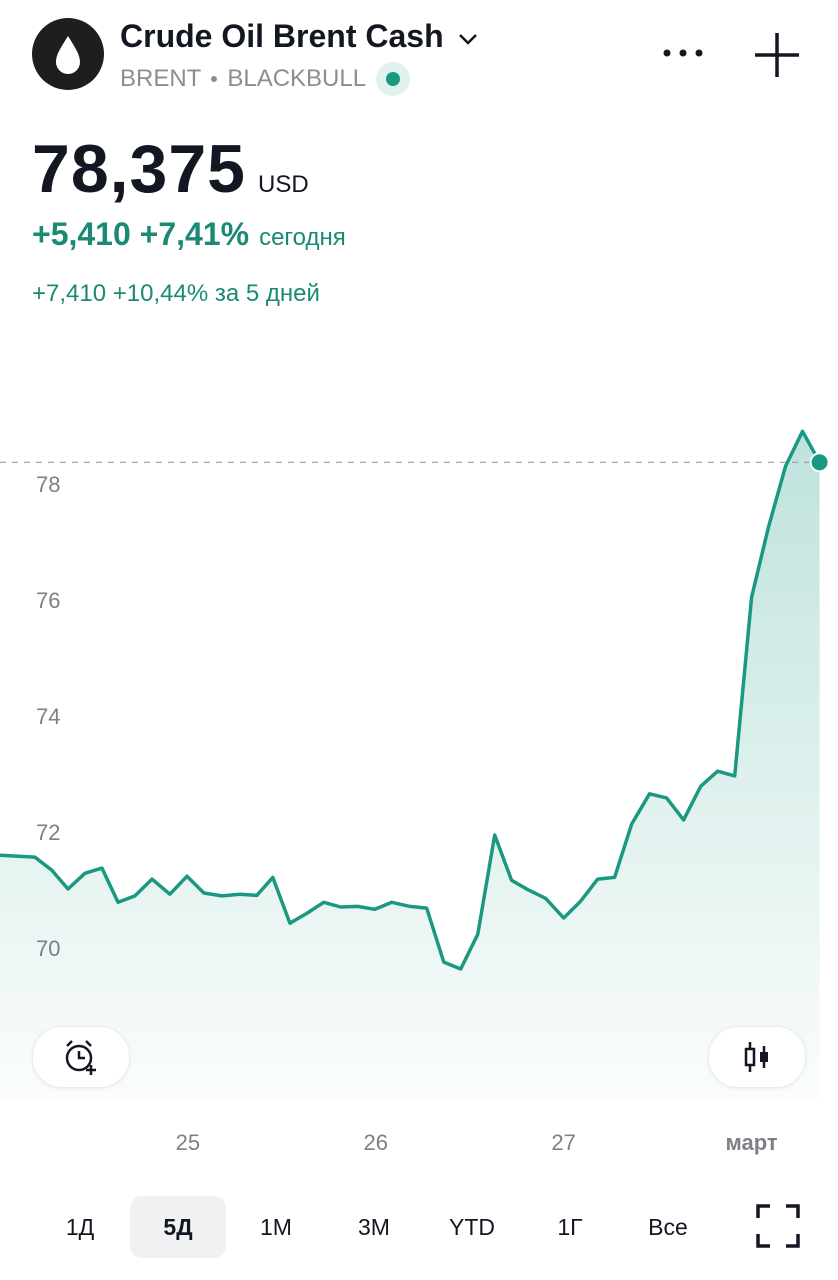  I want to click on separator-dot, so click(214, 79).